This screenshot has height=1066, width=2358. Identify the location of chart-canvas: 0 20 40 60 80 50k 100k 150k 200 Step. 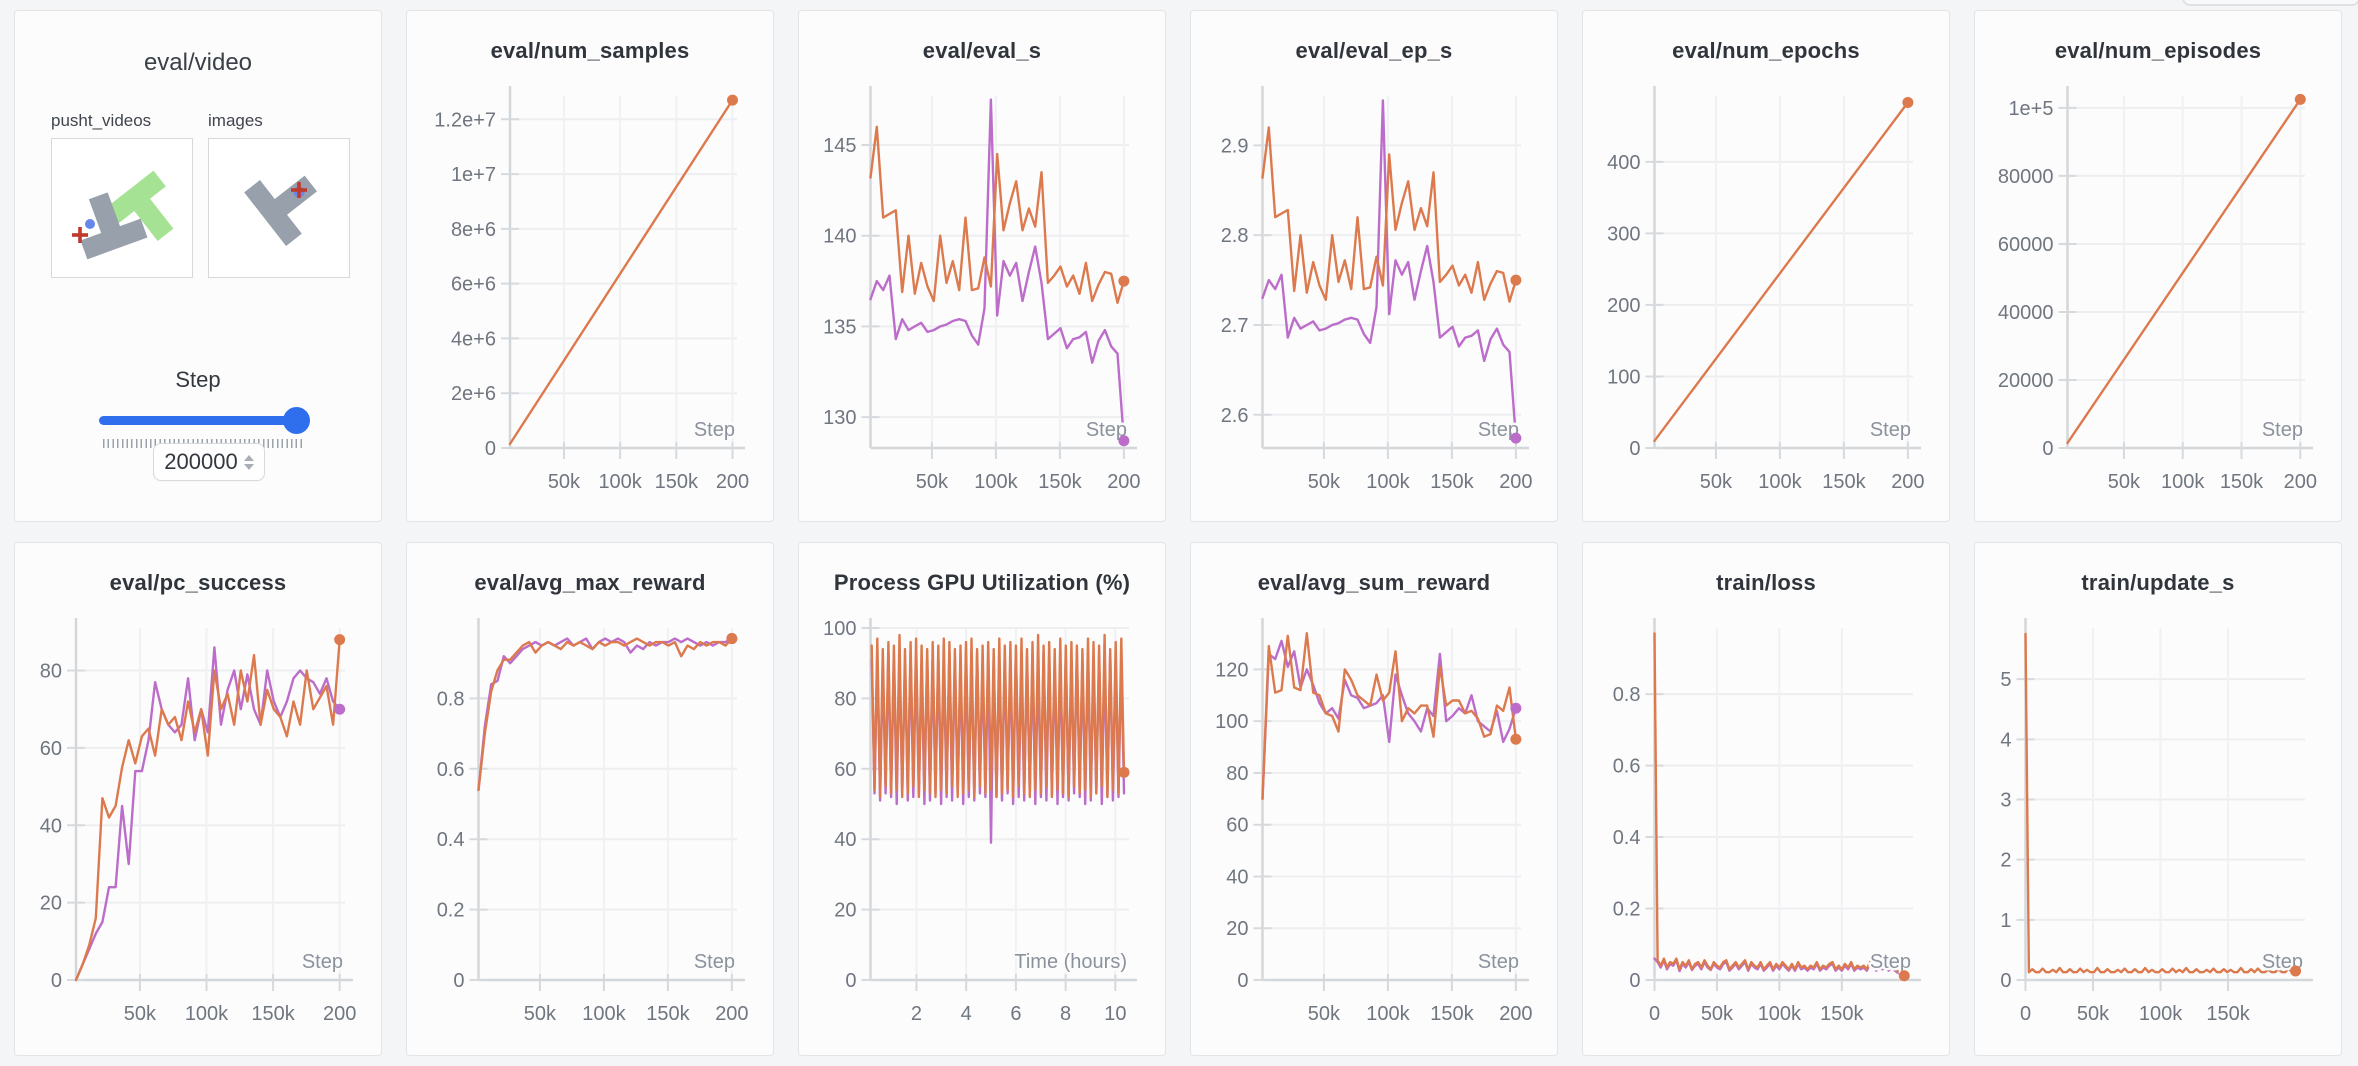
(198, 820).